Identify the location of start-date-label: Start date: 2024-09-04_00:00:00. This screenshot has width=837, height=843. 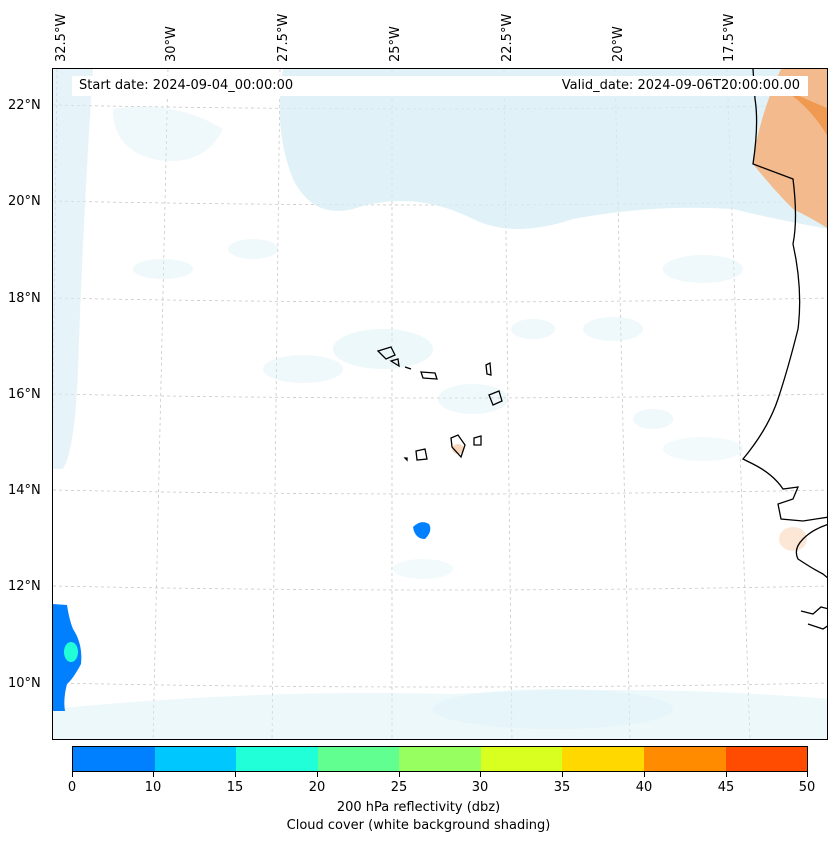
(186, 85).